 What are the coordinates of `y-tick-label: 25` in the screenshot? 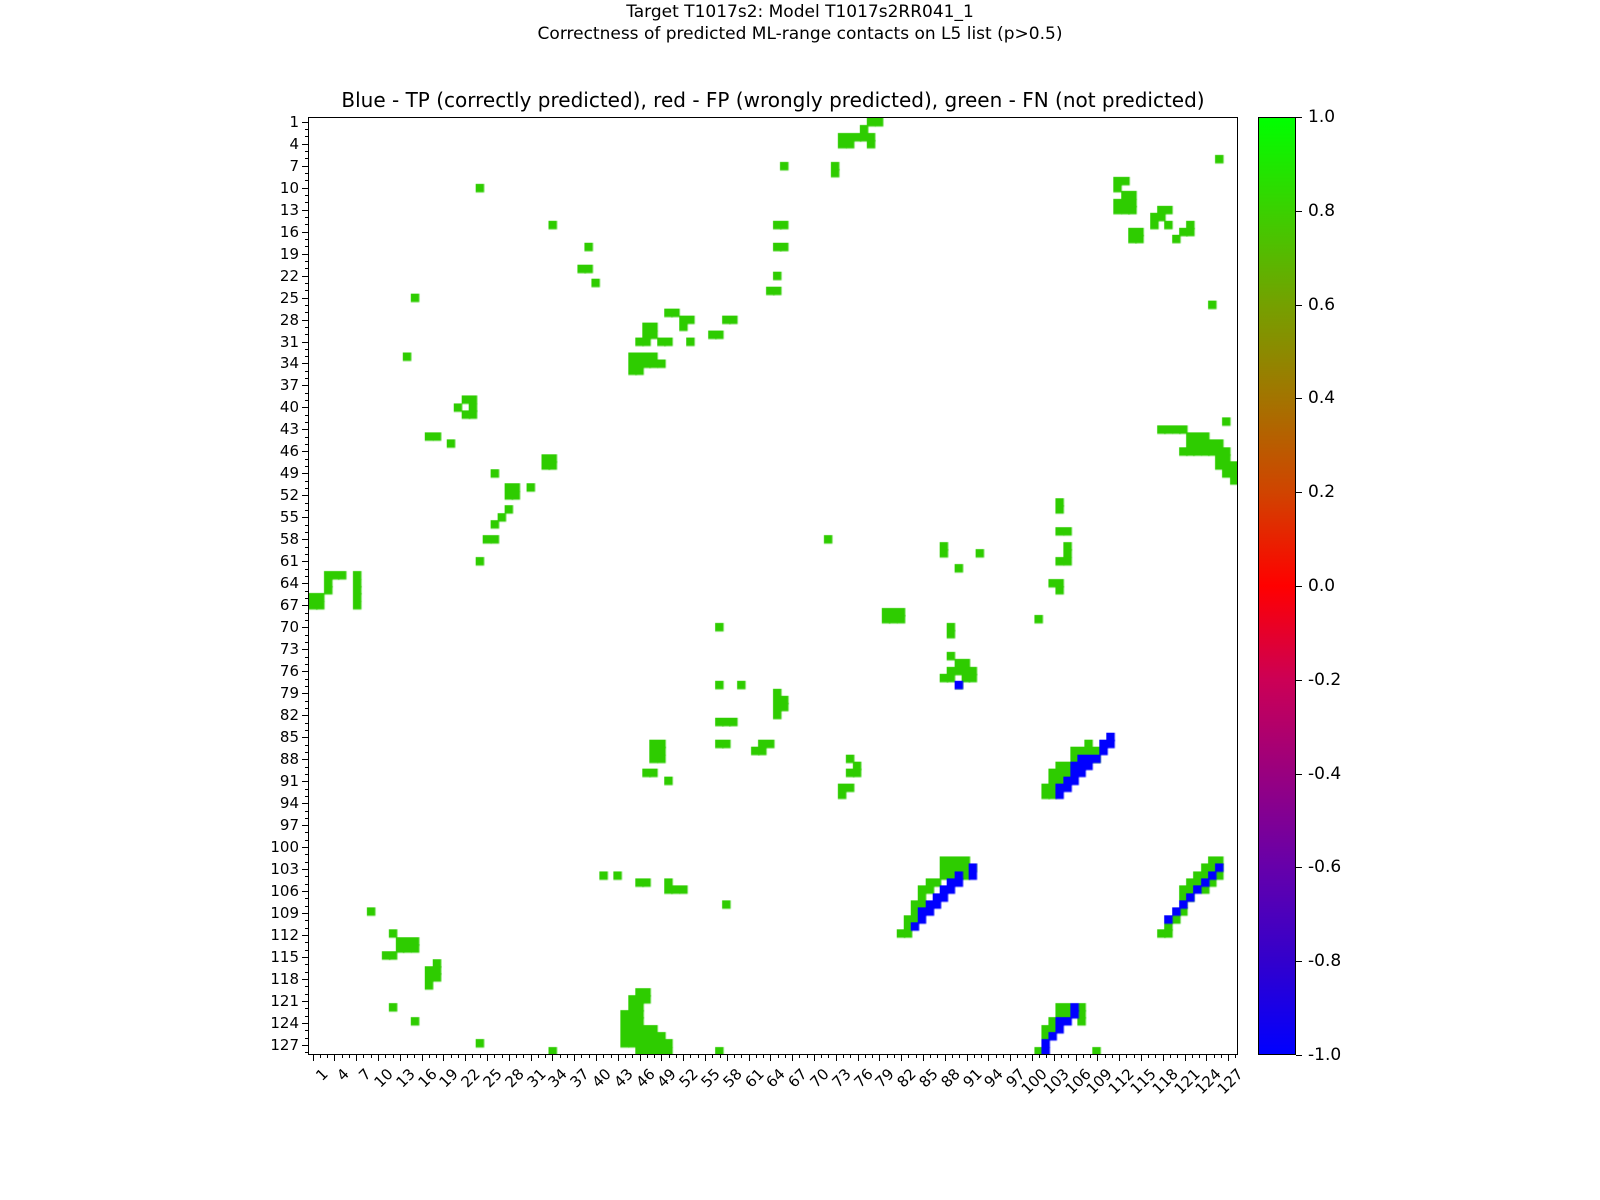 It's located at (289, 297).